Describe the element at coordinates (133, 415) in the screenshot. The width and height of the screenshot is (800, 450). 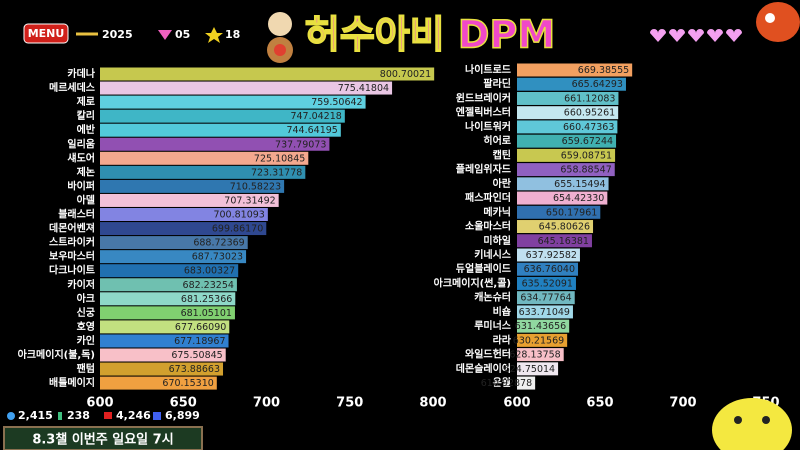
I see `stat-value: 4,246` at that location.